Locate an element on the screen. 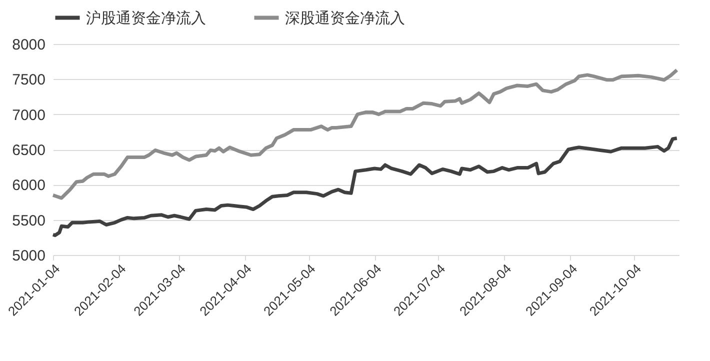 The width and height of the screenshot is (710, 361). y-tick-label: 5500 is located at coordinates (29, 221).